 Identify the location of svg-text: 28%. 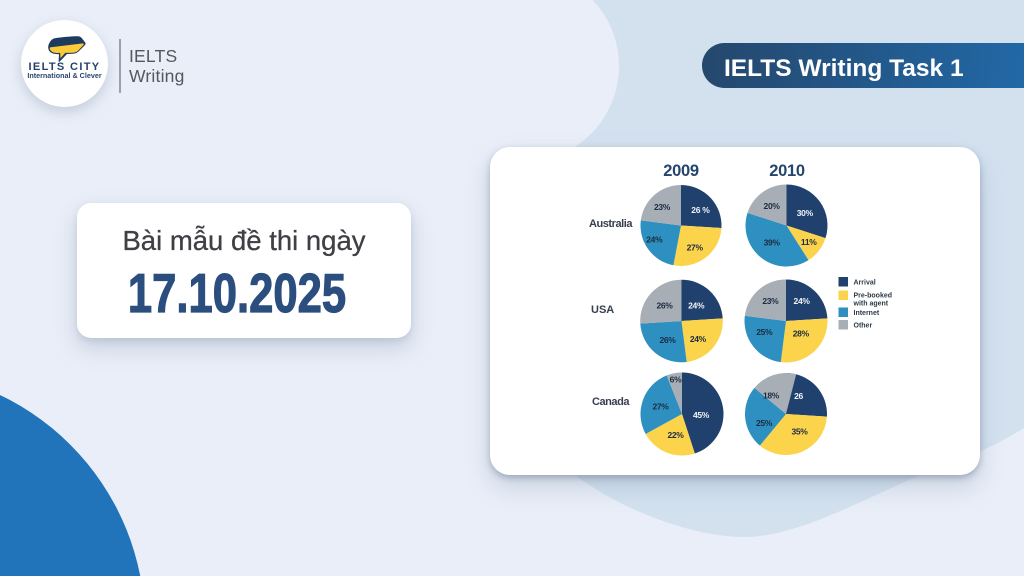
(801, 334).